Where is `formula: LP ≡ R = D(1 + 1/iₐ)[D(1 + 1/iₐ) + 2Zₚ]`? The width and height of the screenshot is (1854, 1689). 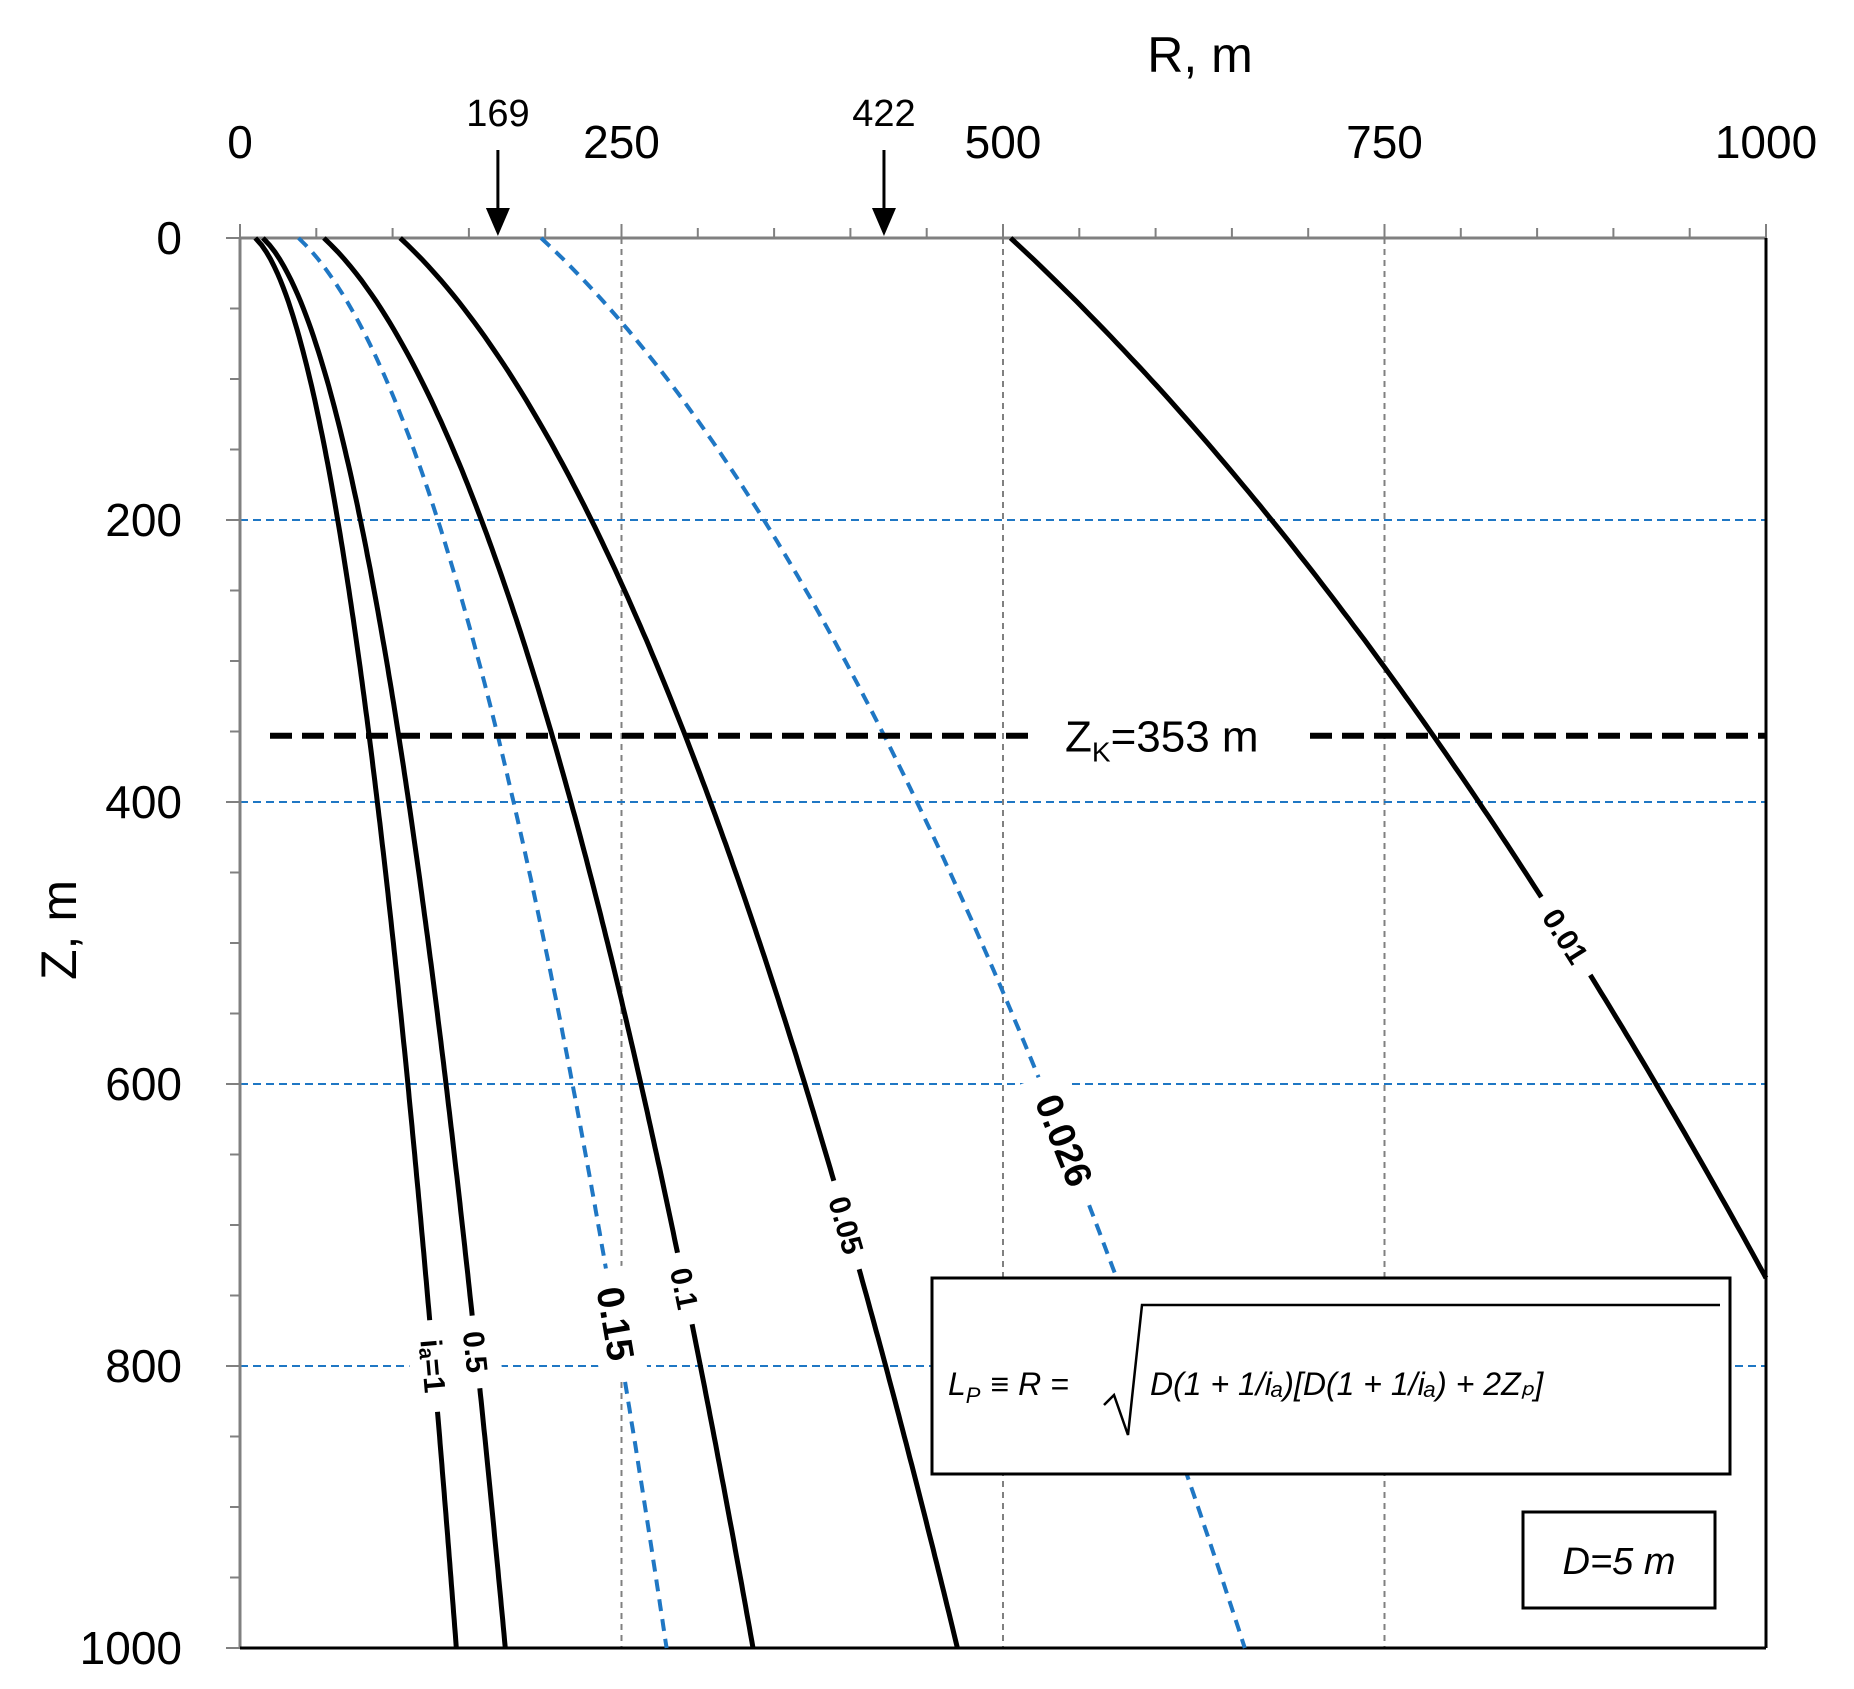
formula: LP ≡ R = D(1 + 1/iₐ)[D(1 + 1/iₐ) + 2Zₚ] is located at coordinates (1334, 1369).